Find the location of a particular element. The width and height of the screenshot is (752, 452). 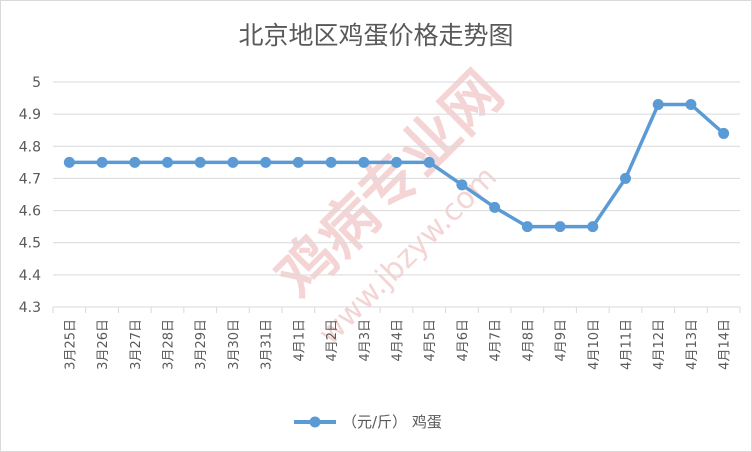

x-tick-label: 4月9日 is located at coordinates (561, 340).